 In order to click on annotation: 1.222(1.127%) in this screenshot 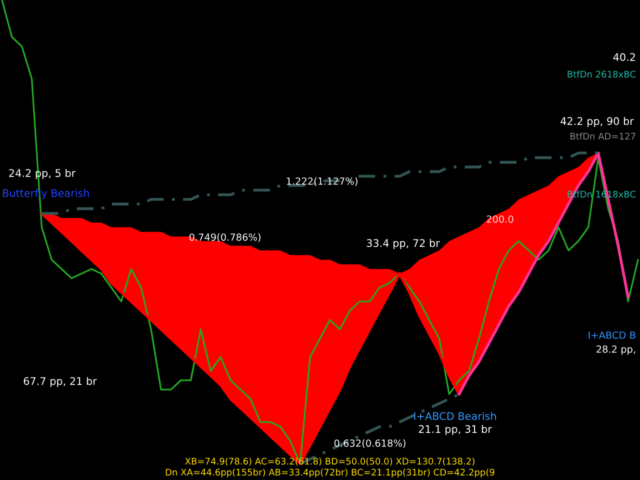, I will do `click(322, 181)`.